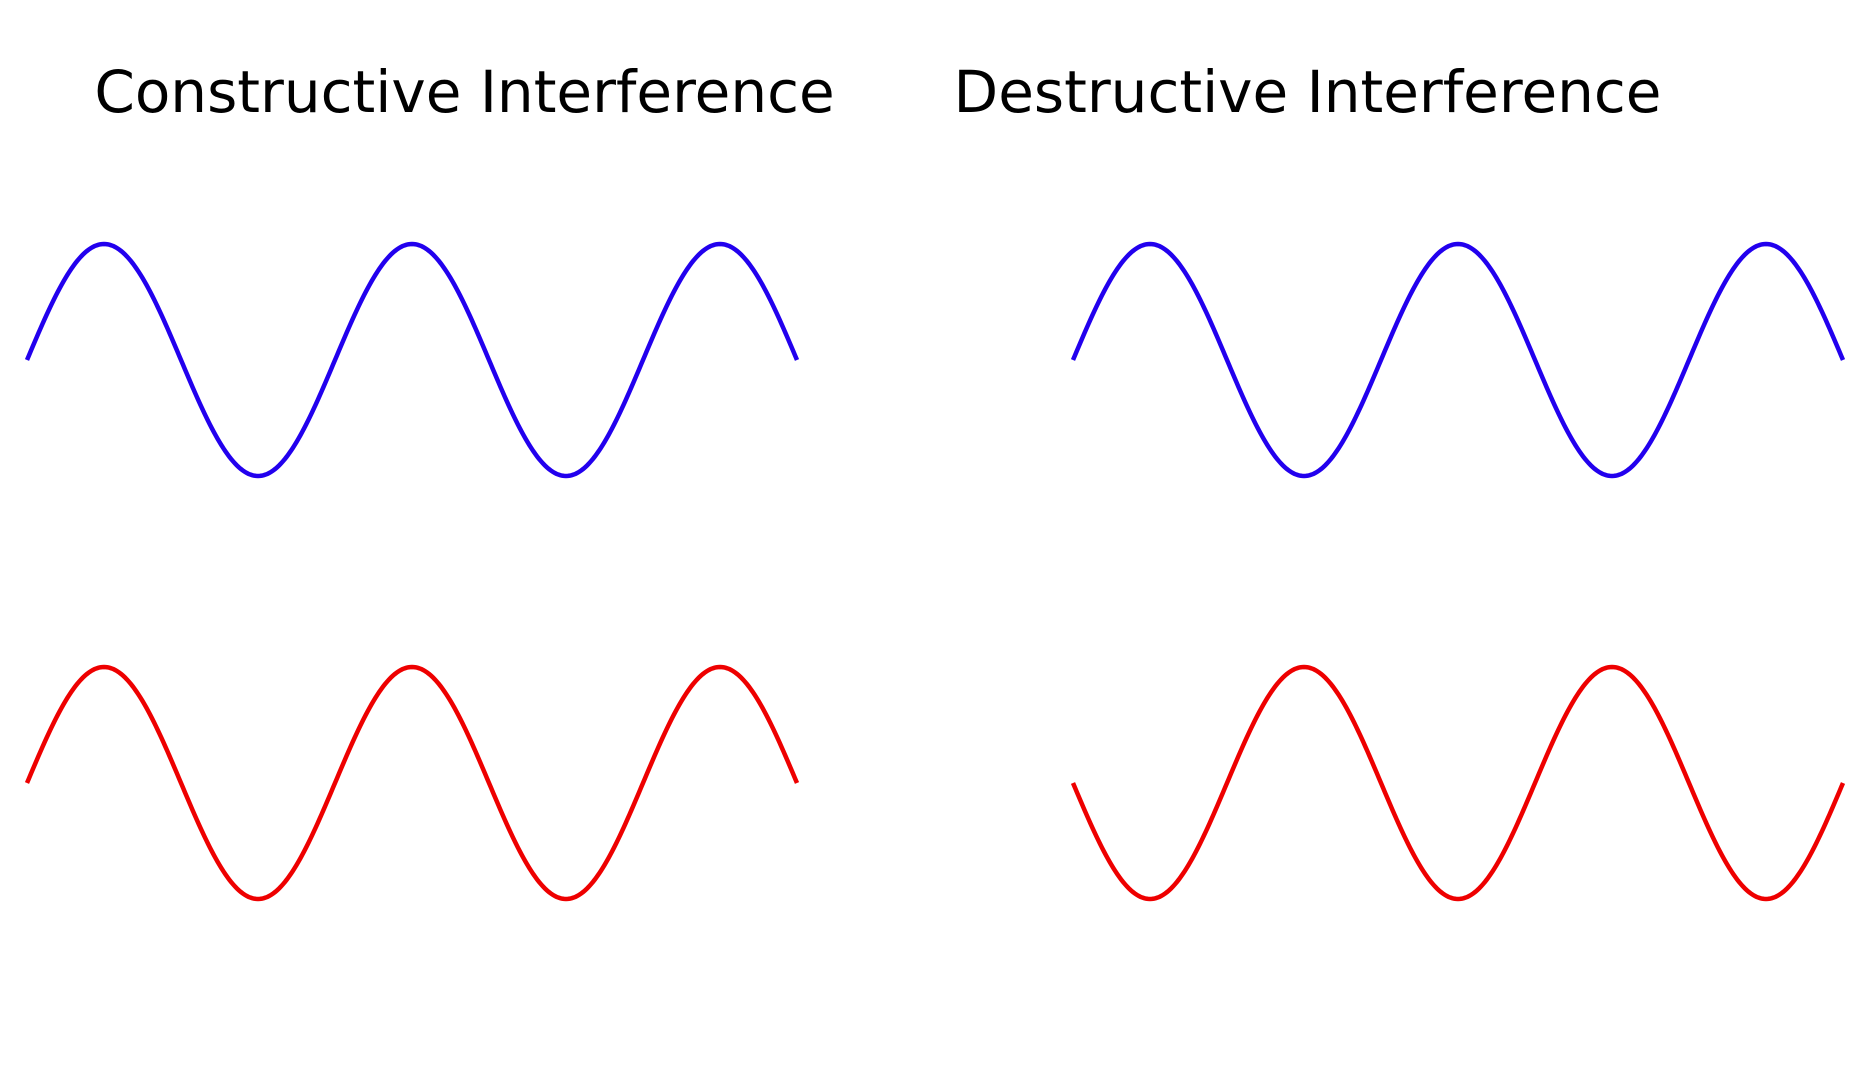  What do you see at coordinates (412, 360) in the screenshot?
I see `constructive-blue-wave` at bounding box center [412, 360].